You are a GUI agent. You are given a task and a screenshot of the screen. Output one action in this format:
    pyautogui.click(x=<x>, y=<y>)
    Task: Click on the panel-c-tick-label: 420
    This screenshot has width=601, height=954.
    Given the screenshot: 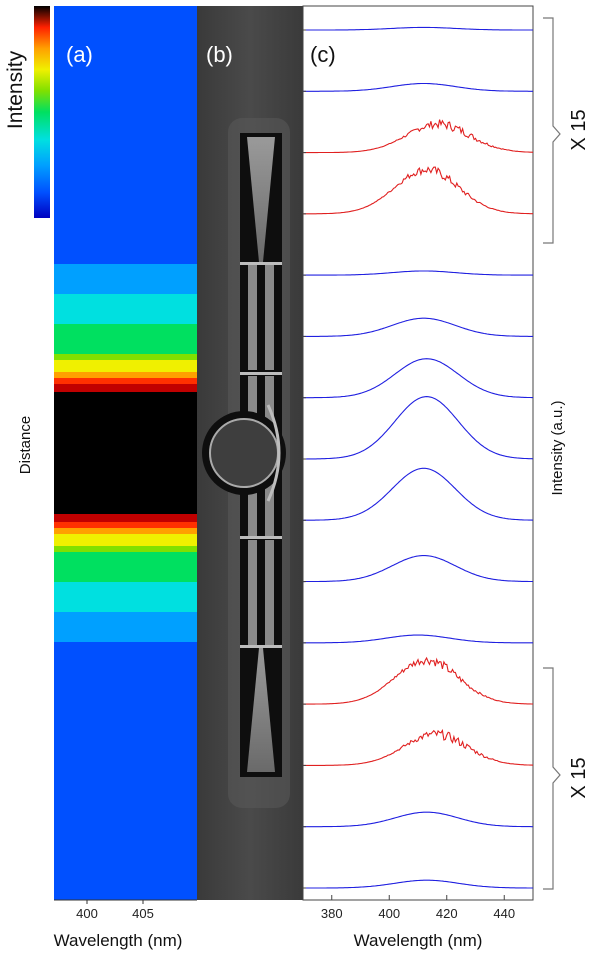 What is the action you would take?
    pyautogui.click(x=447, y=913)
    